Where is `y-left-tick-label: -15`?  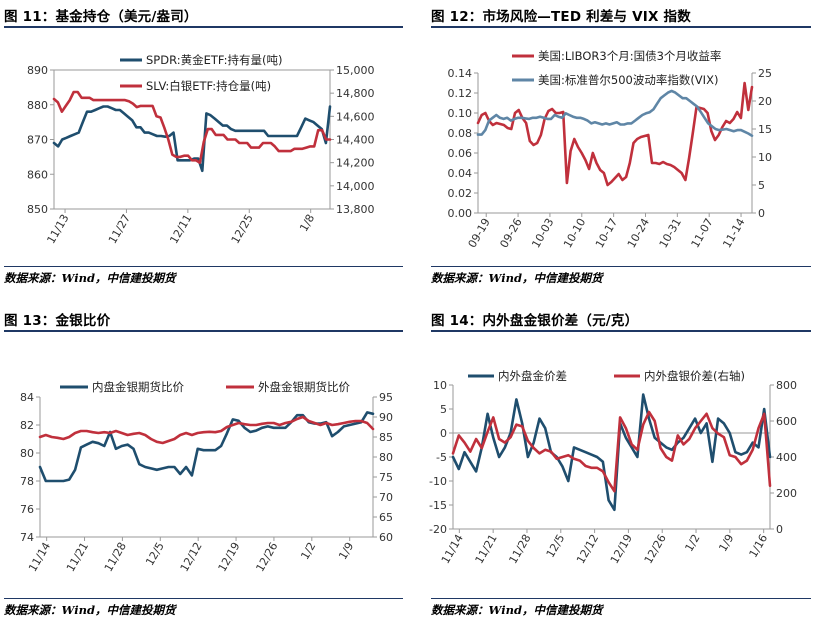
y-left-tick-label: -15 is located at coordinates (438, 505).